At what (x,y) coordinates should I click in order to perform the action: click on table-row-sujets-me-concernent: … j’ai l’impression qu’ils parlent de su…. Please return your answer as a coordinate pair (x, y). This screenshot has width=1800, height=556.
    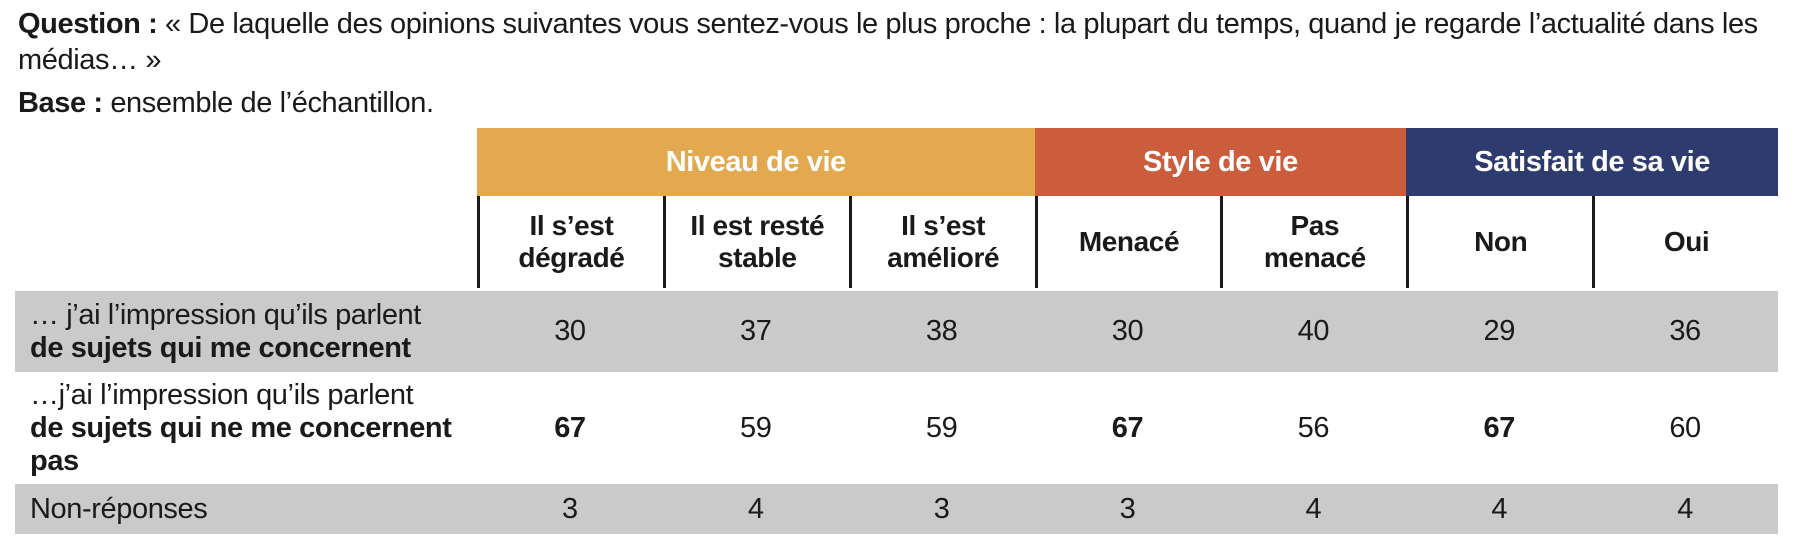
    Looking at the image, I should click on (896, 331).